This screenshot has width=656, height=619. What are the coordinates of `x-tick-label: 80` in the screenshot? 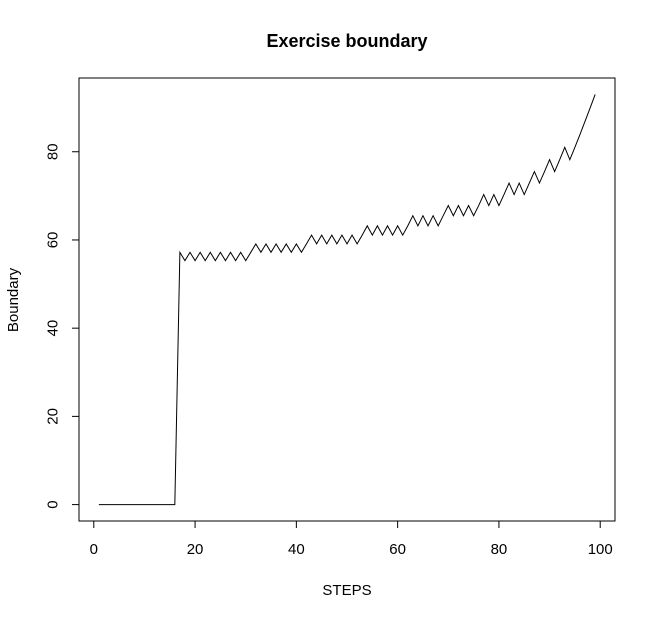 It's located at (499, 549).